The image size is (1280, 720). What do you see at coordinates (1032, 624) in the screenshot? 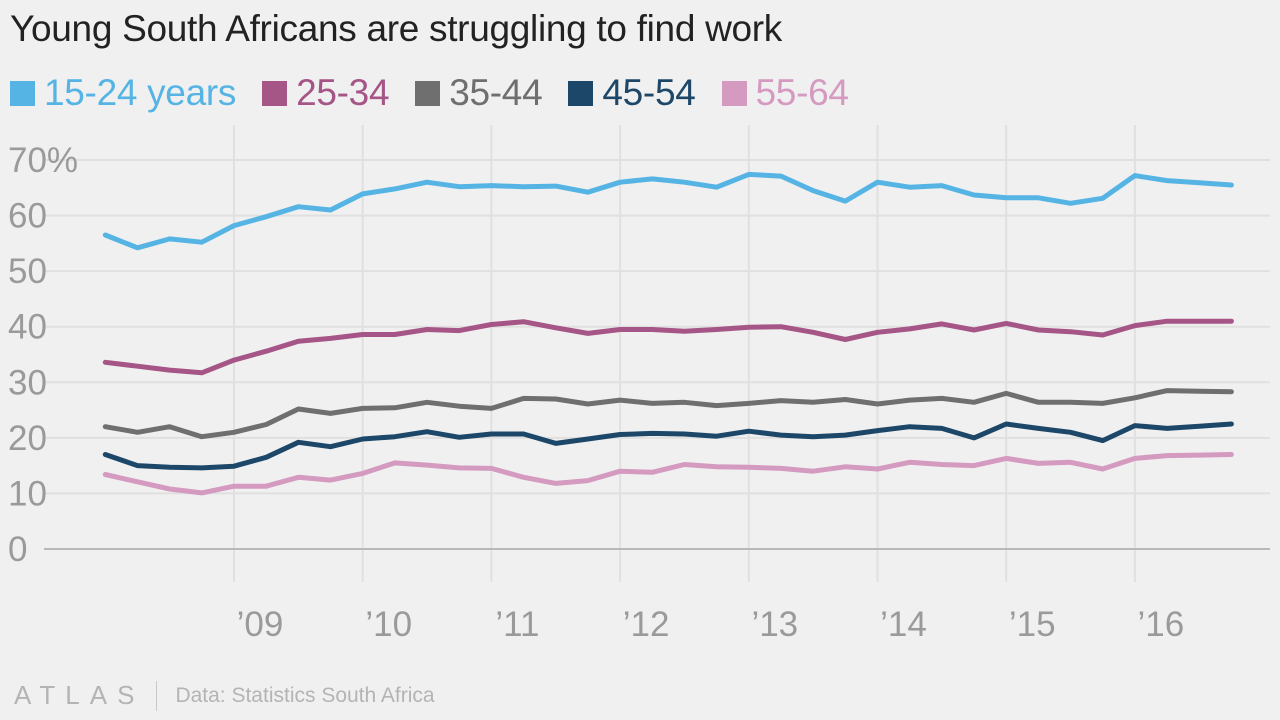
I see `x-tick-label: ’15` at bounding box center [1032, 624].